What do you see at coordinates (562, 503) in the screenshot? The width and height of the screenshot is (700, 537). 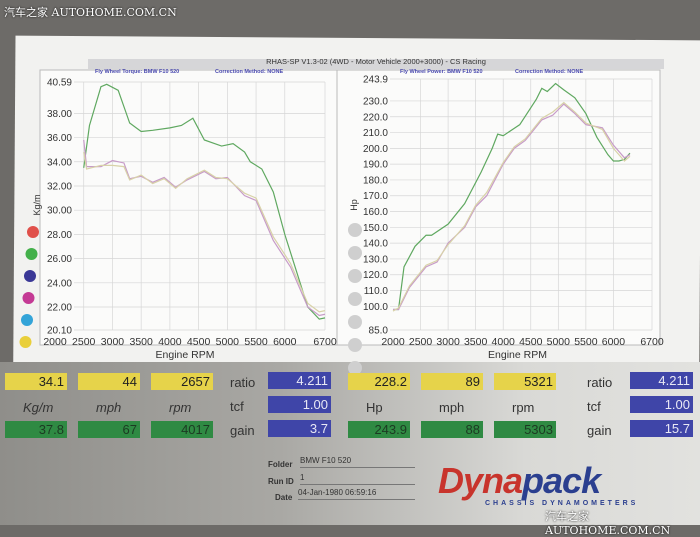 I see `logo-tagline: CHASSIS DYNAMOMETERS` at bounding box center [562, 503].